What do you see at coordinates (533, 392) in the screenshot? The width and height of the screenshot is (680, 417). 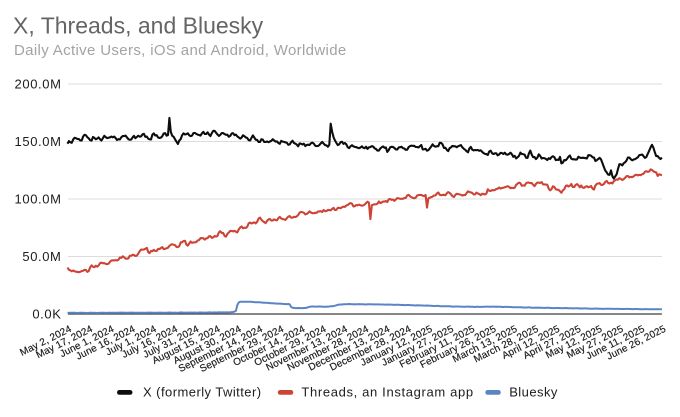 I see `svg-text: Bluesky` at bounding box center [533, 392].